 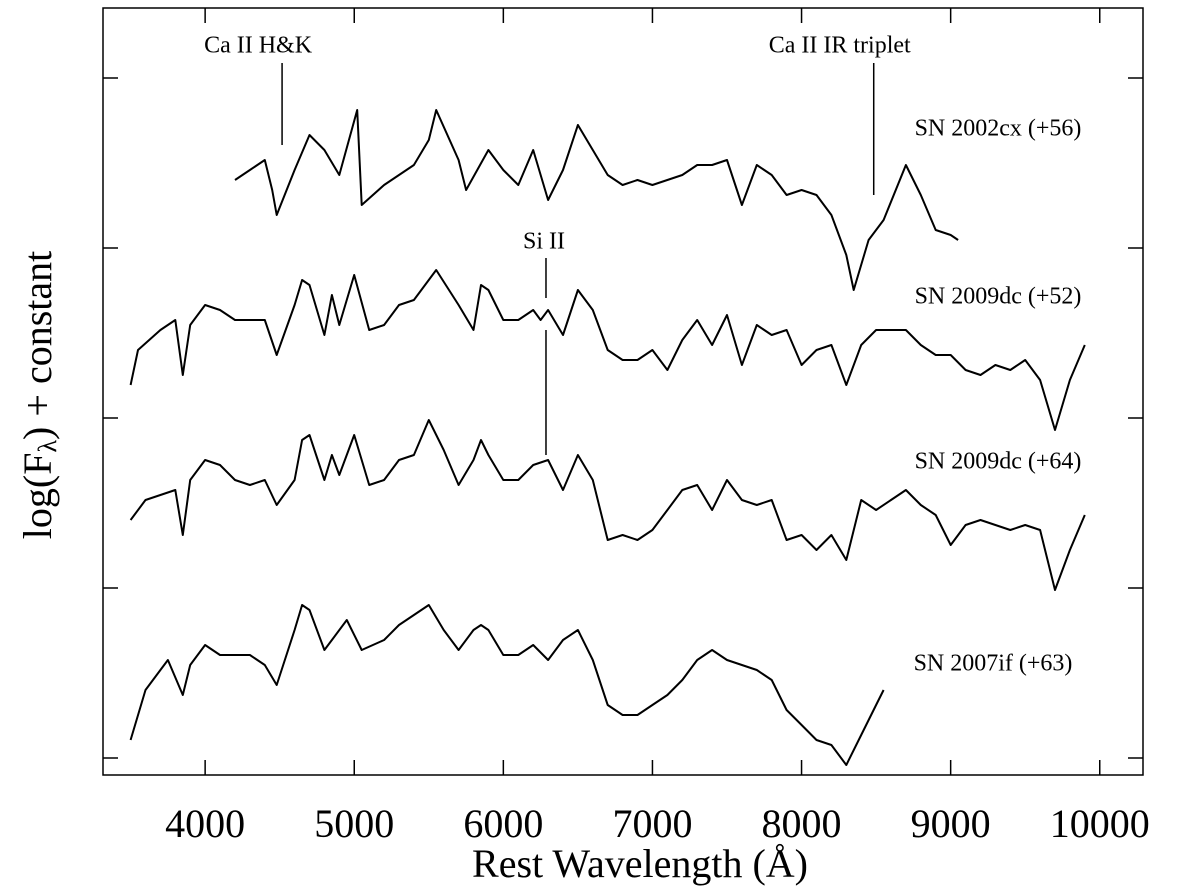 What do you see at coordinates (998, 462) in the screenshot?
I see `series-label: SN 2009dc (+64)` at bounding box center [998, 462].